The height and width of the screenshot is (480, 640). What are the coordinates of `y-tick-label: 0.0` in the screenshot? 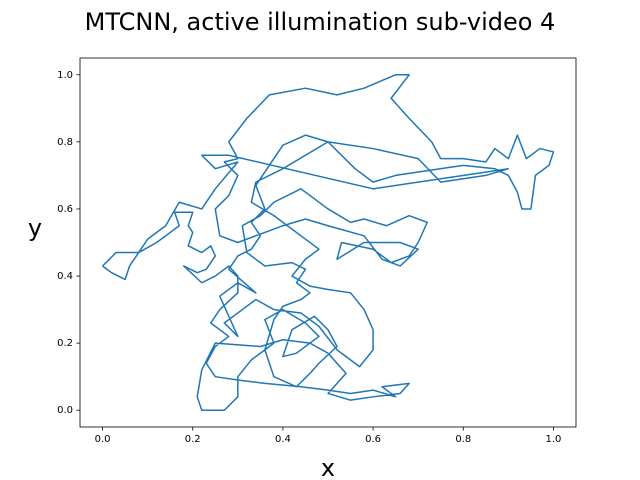 It's located at (65, 410).